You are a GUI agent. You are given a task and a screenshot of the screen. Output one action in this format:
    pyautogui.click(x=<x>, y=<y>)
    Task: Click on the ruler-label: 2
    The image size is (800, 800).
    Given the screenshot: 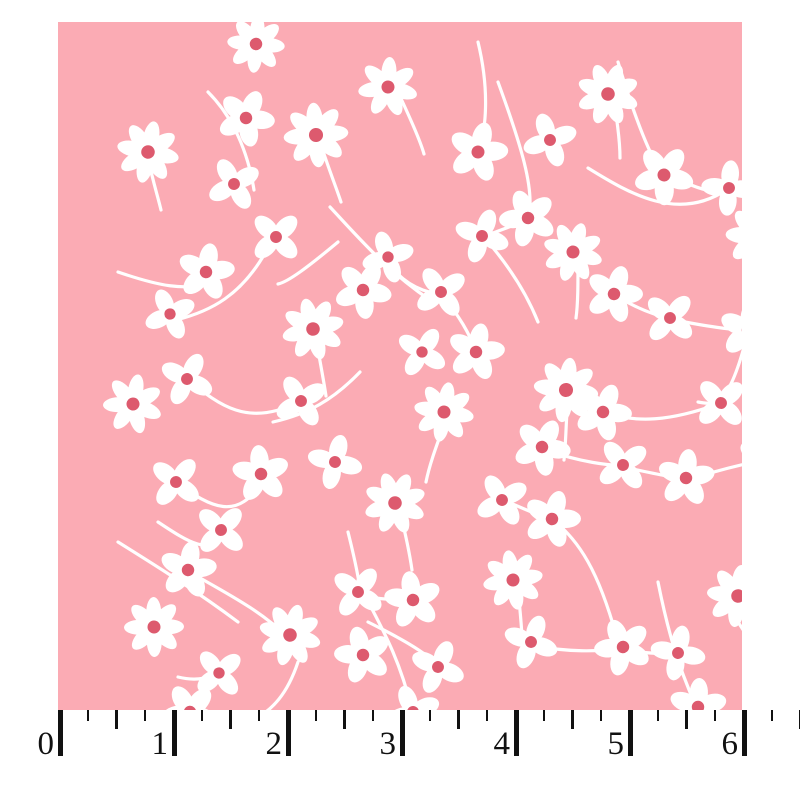 What is the action you would take?
    pyautogui.click(x=274, y=744)
    